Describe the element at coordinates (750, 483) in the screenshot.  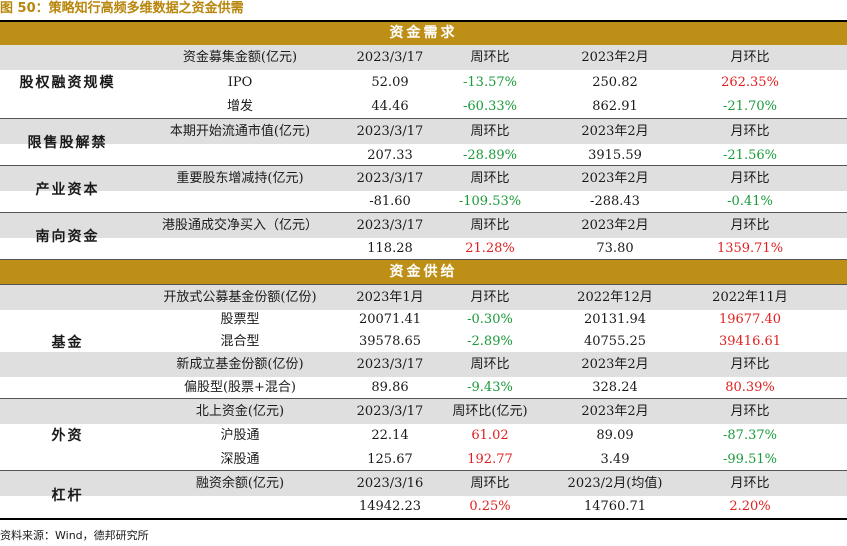
I see `margin-header-change-2: 月环比` at that location.